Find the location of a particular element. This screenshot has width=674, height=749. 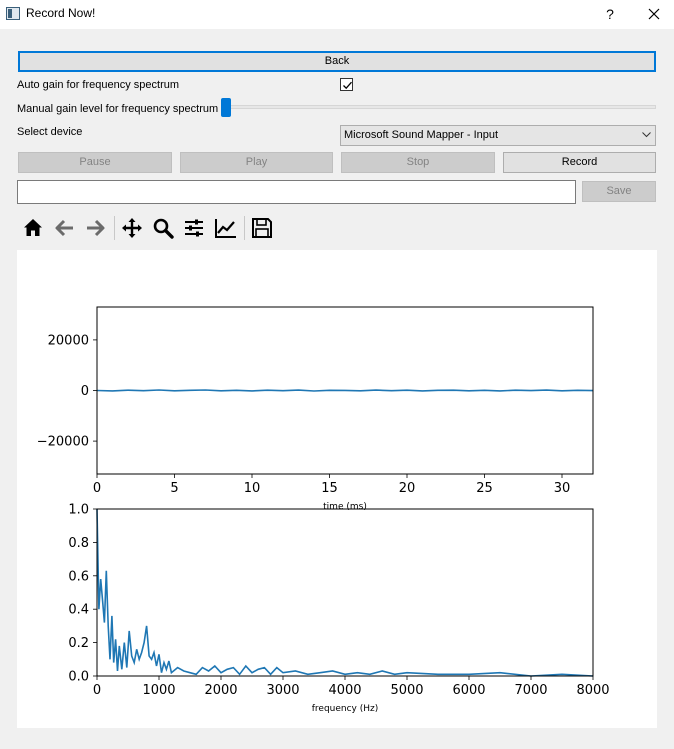

filename-input is located at coordinates (296, 192).